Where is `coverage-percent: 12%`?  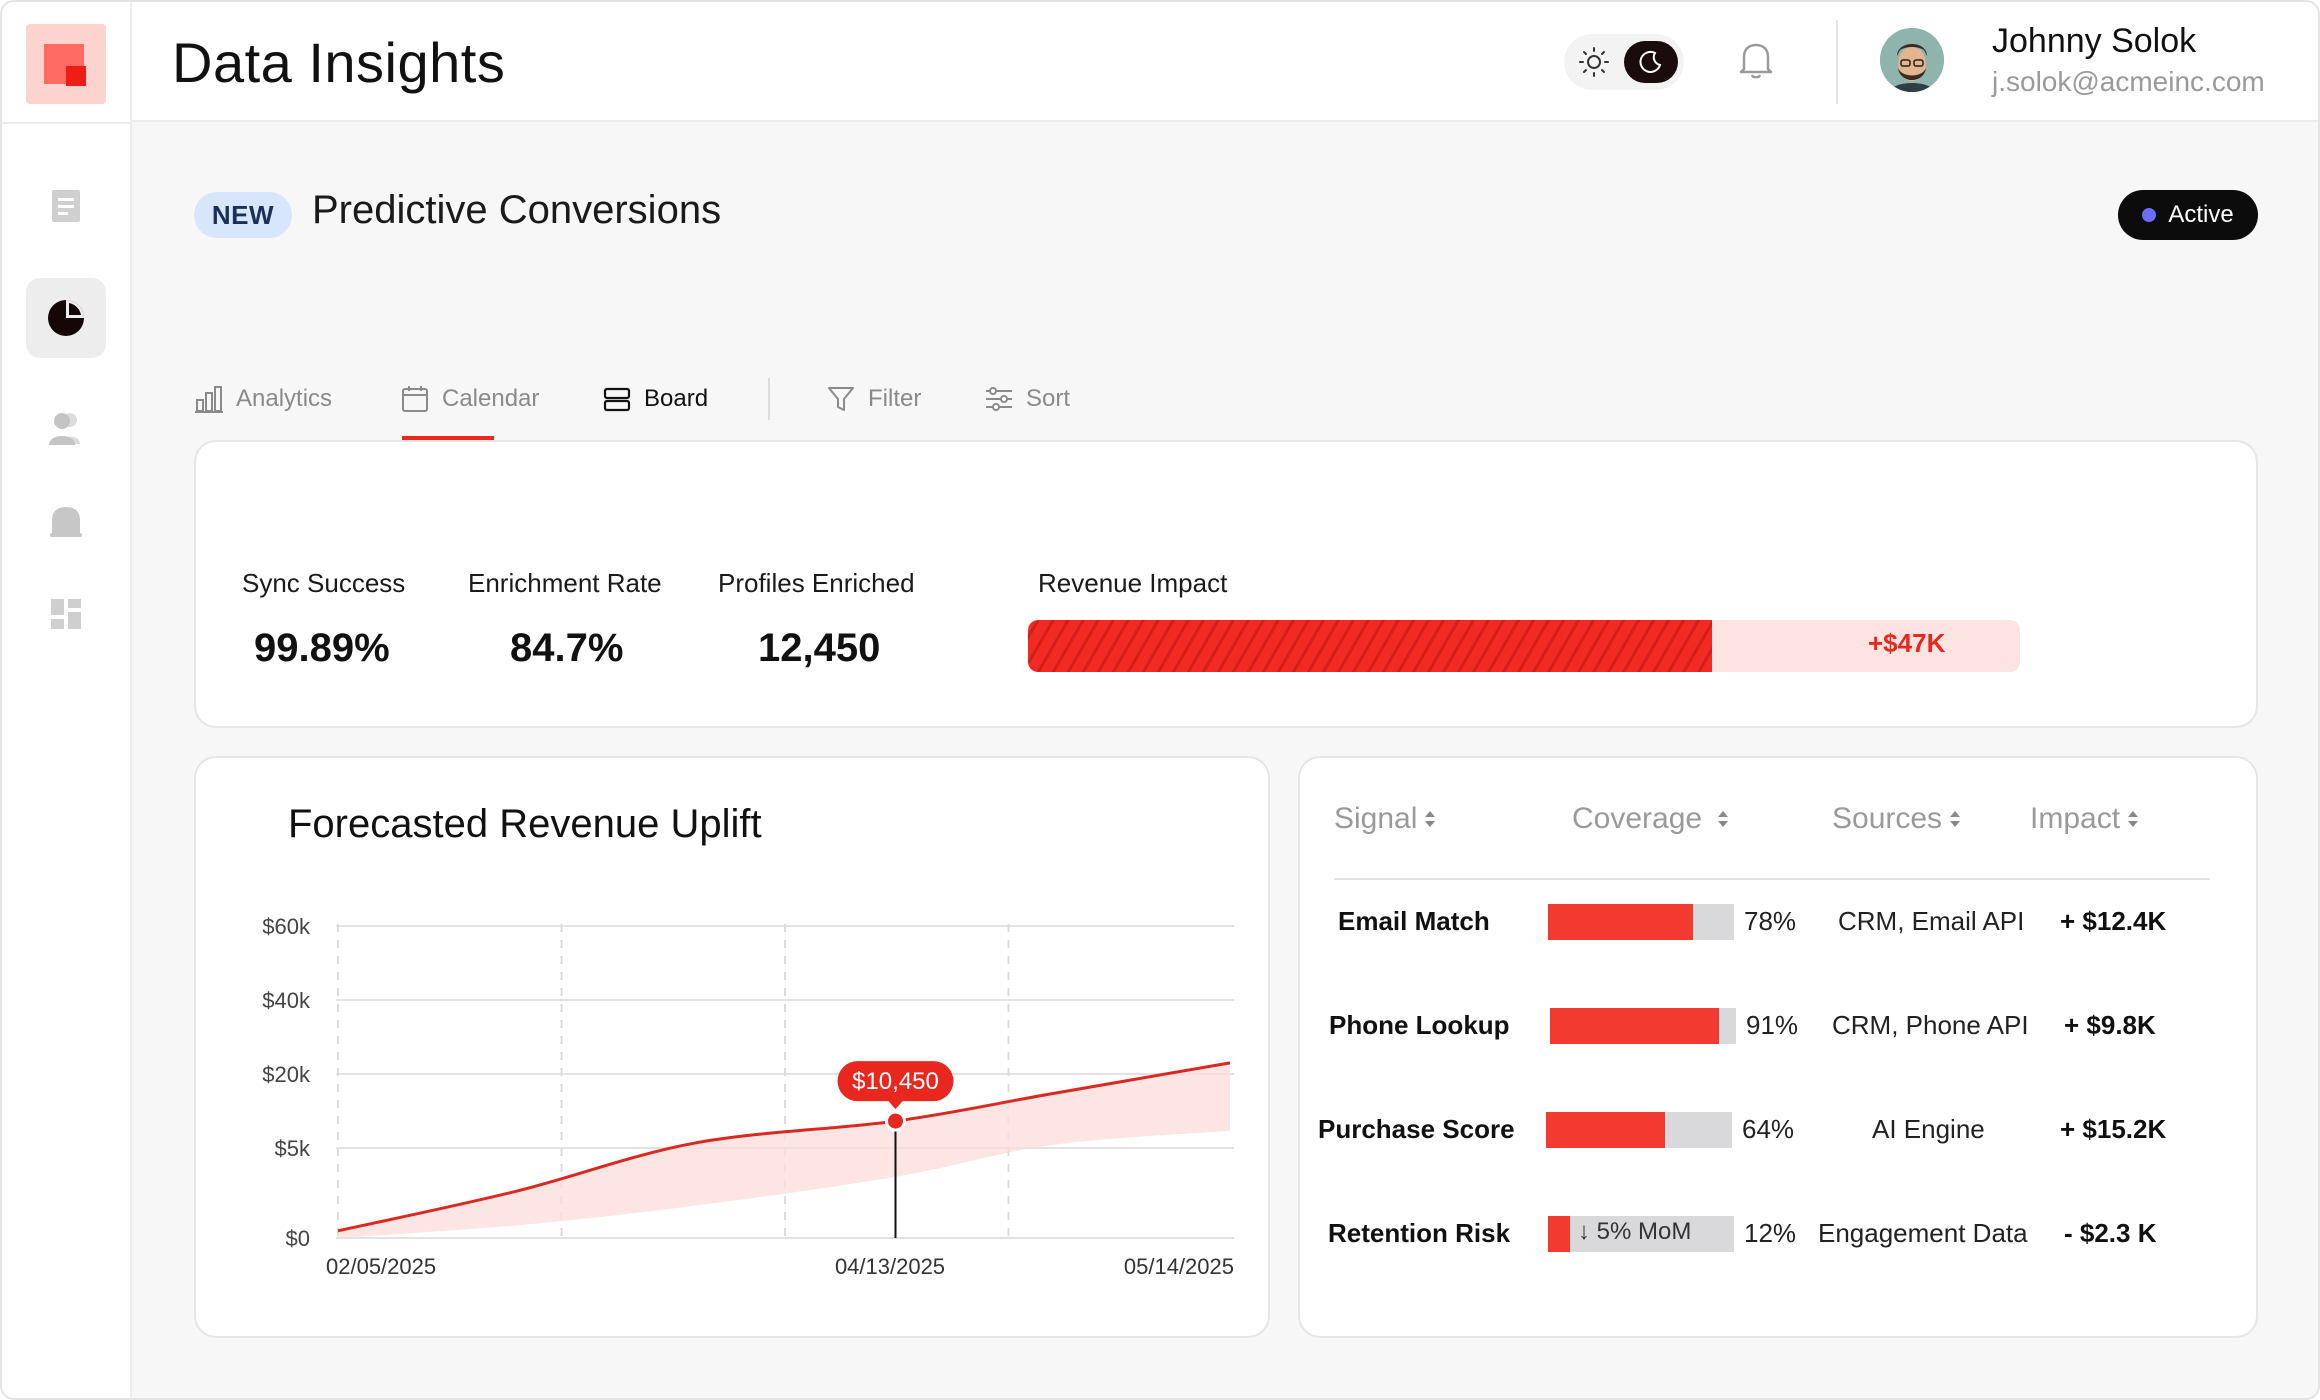
coverage-percent: 12% is located at coordinates (1770, 1233).